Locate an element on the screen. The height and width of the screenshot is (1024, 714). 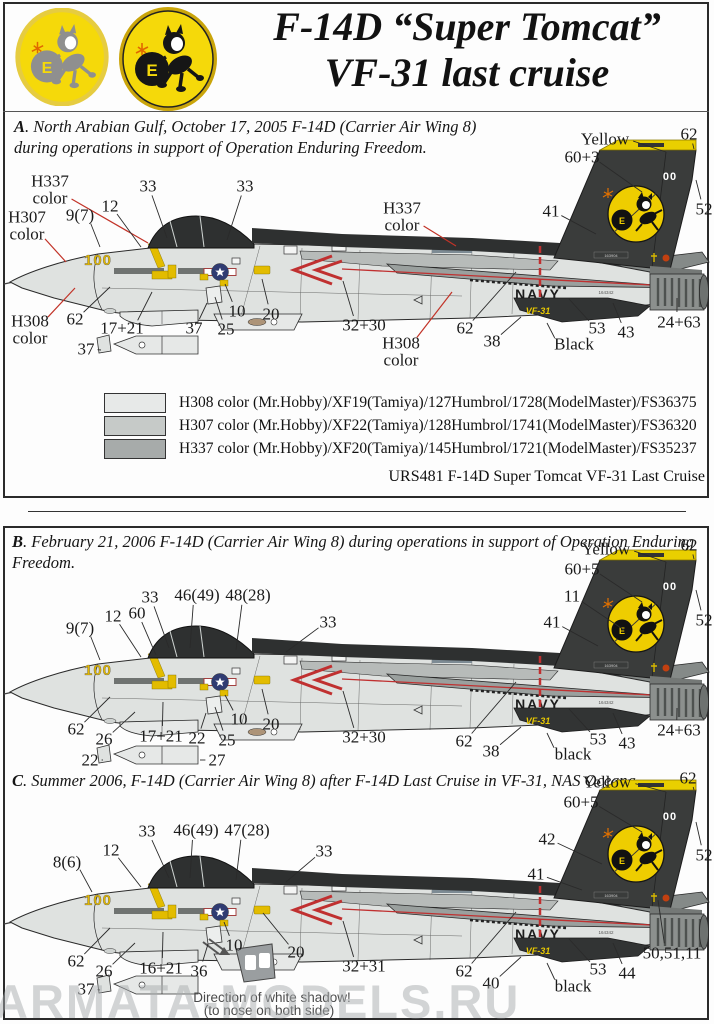
title-line1: F-14D “Super Tomcat” is located at coordinates (467, 26).